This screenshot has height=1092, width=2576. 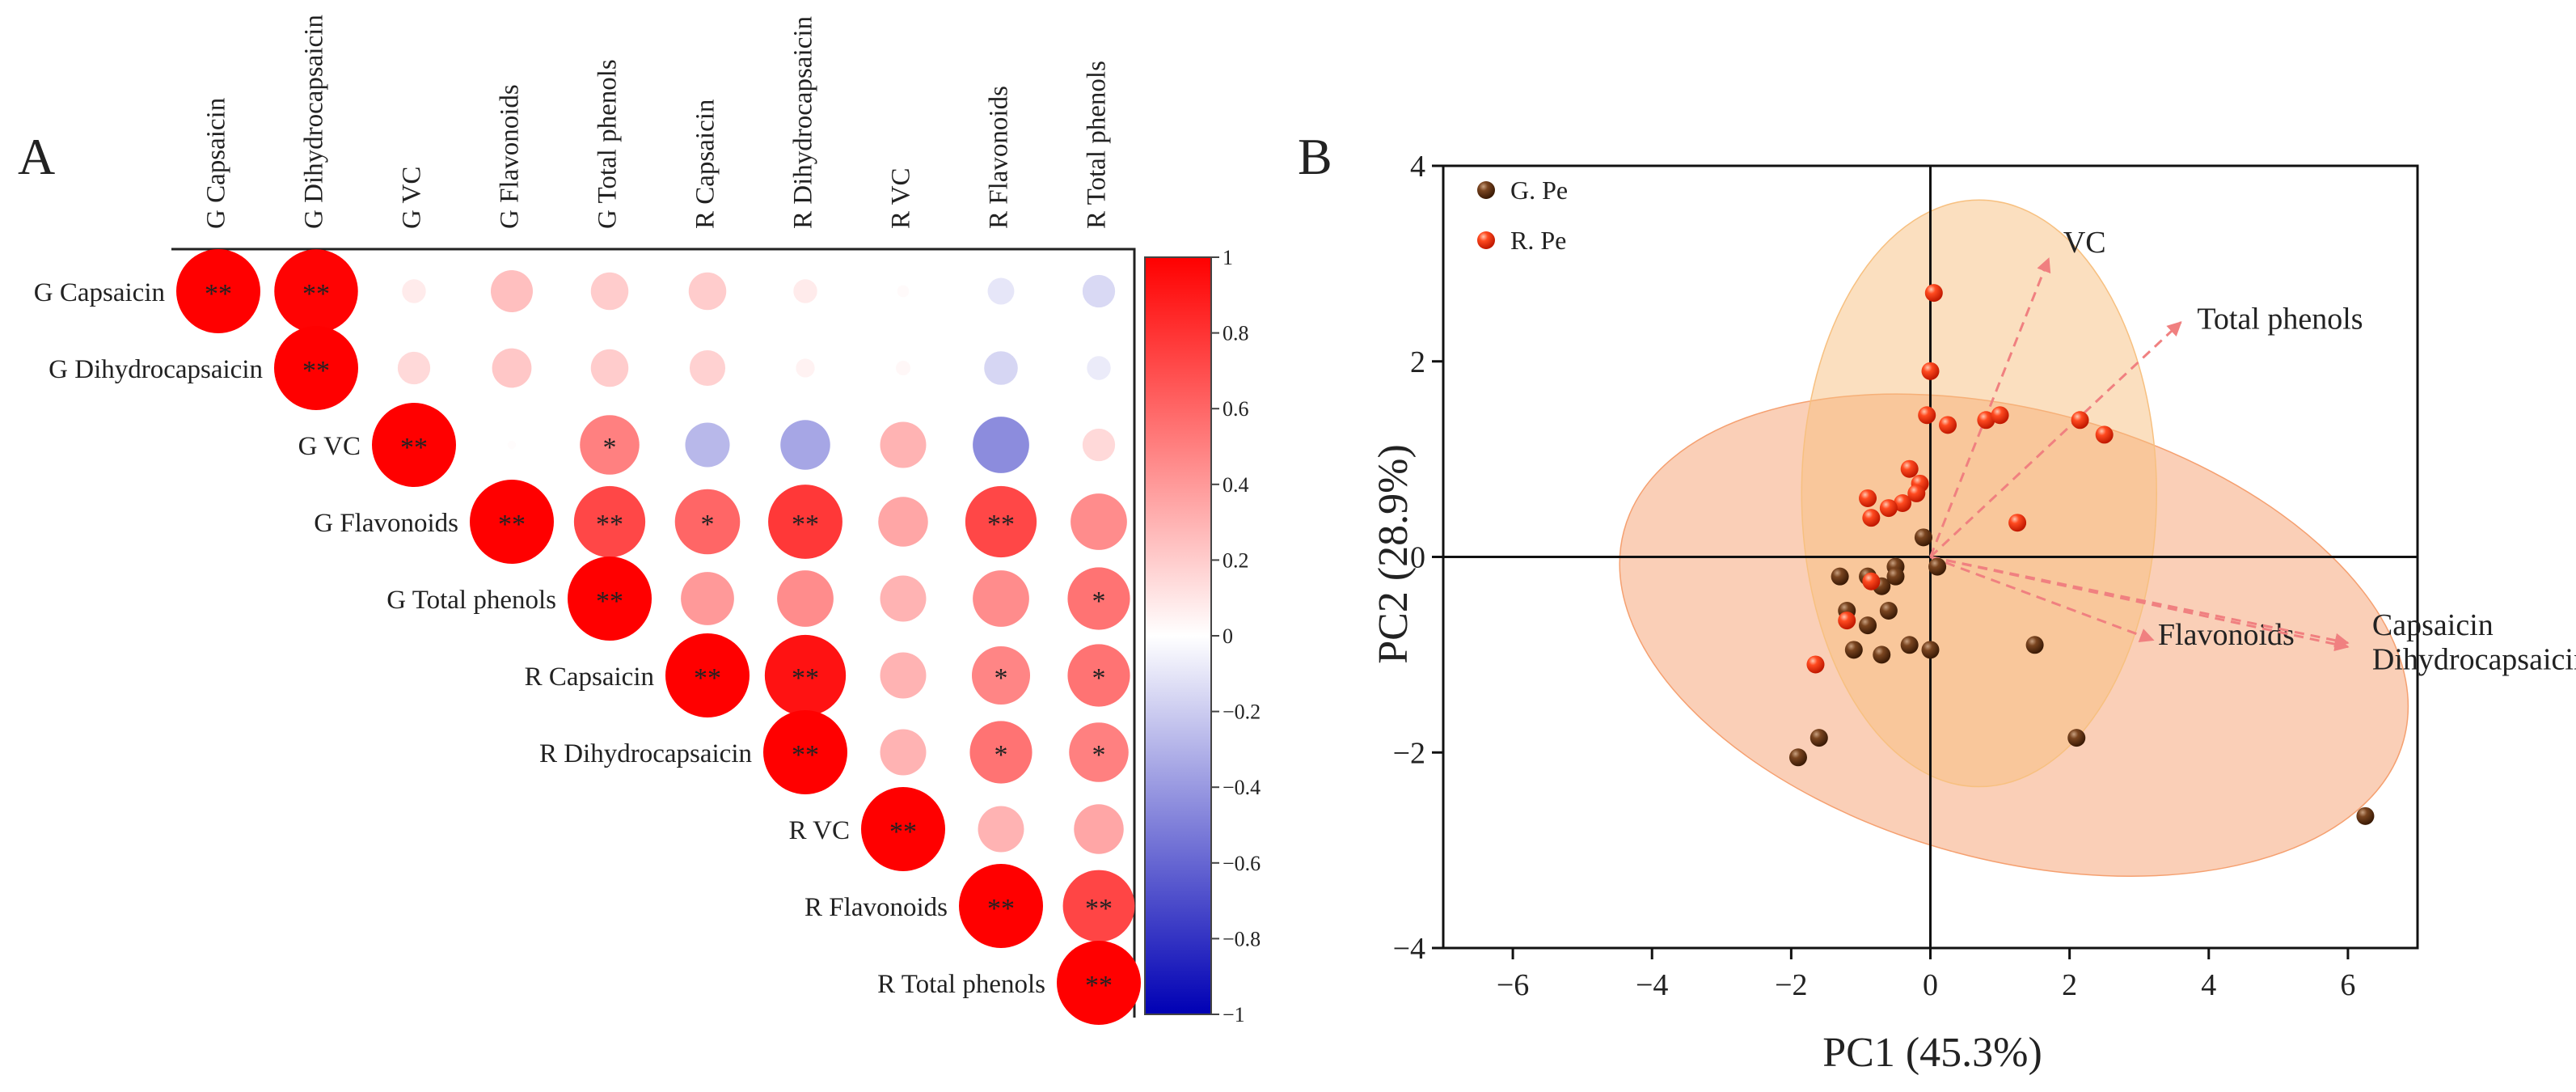 I want to click on x-tick-label: 2, so click(x=2069, y=985).